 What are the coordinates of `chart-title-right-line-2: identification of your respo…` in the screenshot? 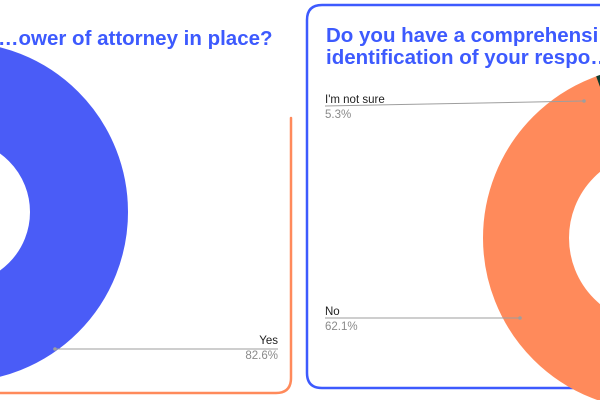 It's located at (463, 57).